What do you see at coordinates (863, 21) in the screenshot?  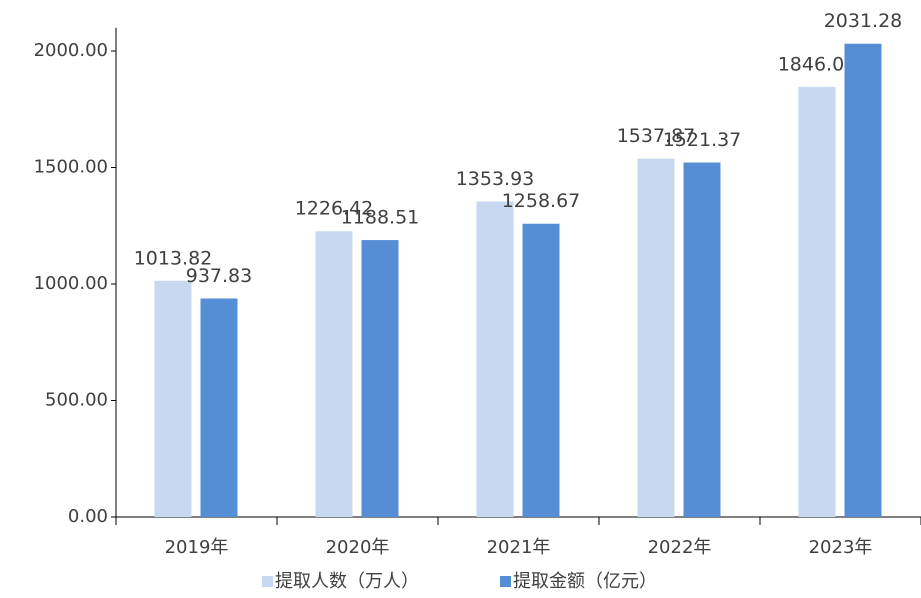 I see `data-label: 2031.28` at bounding box center [863, 21].